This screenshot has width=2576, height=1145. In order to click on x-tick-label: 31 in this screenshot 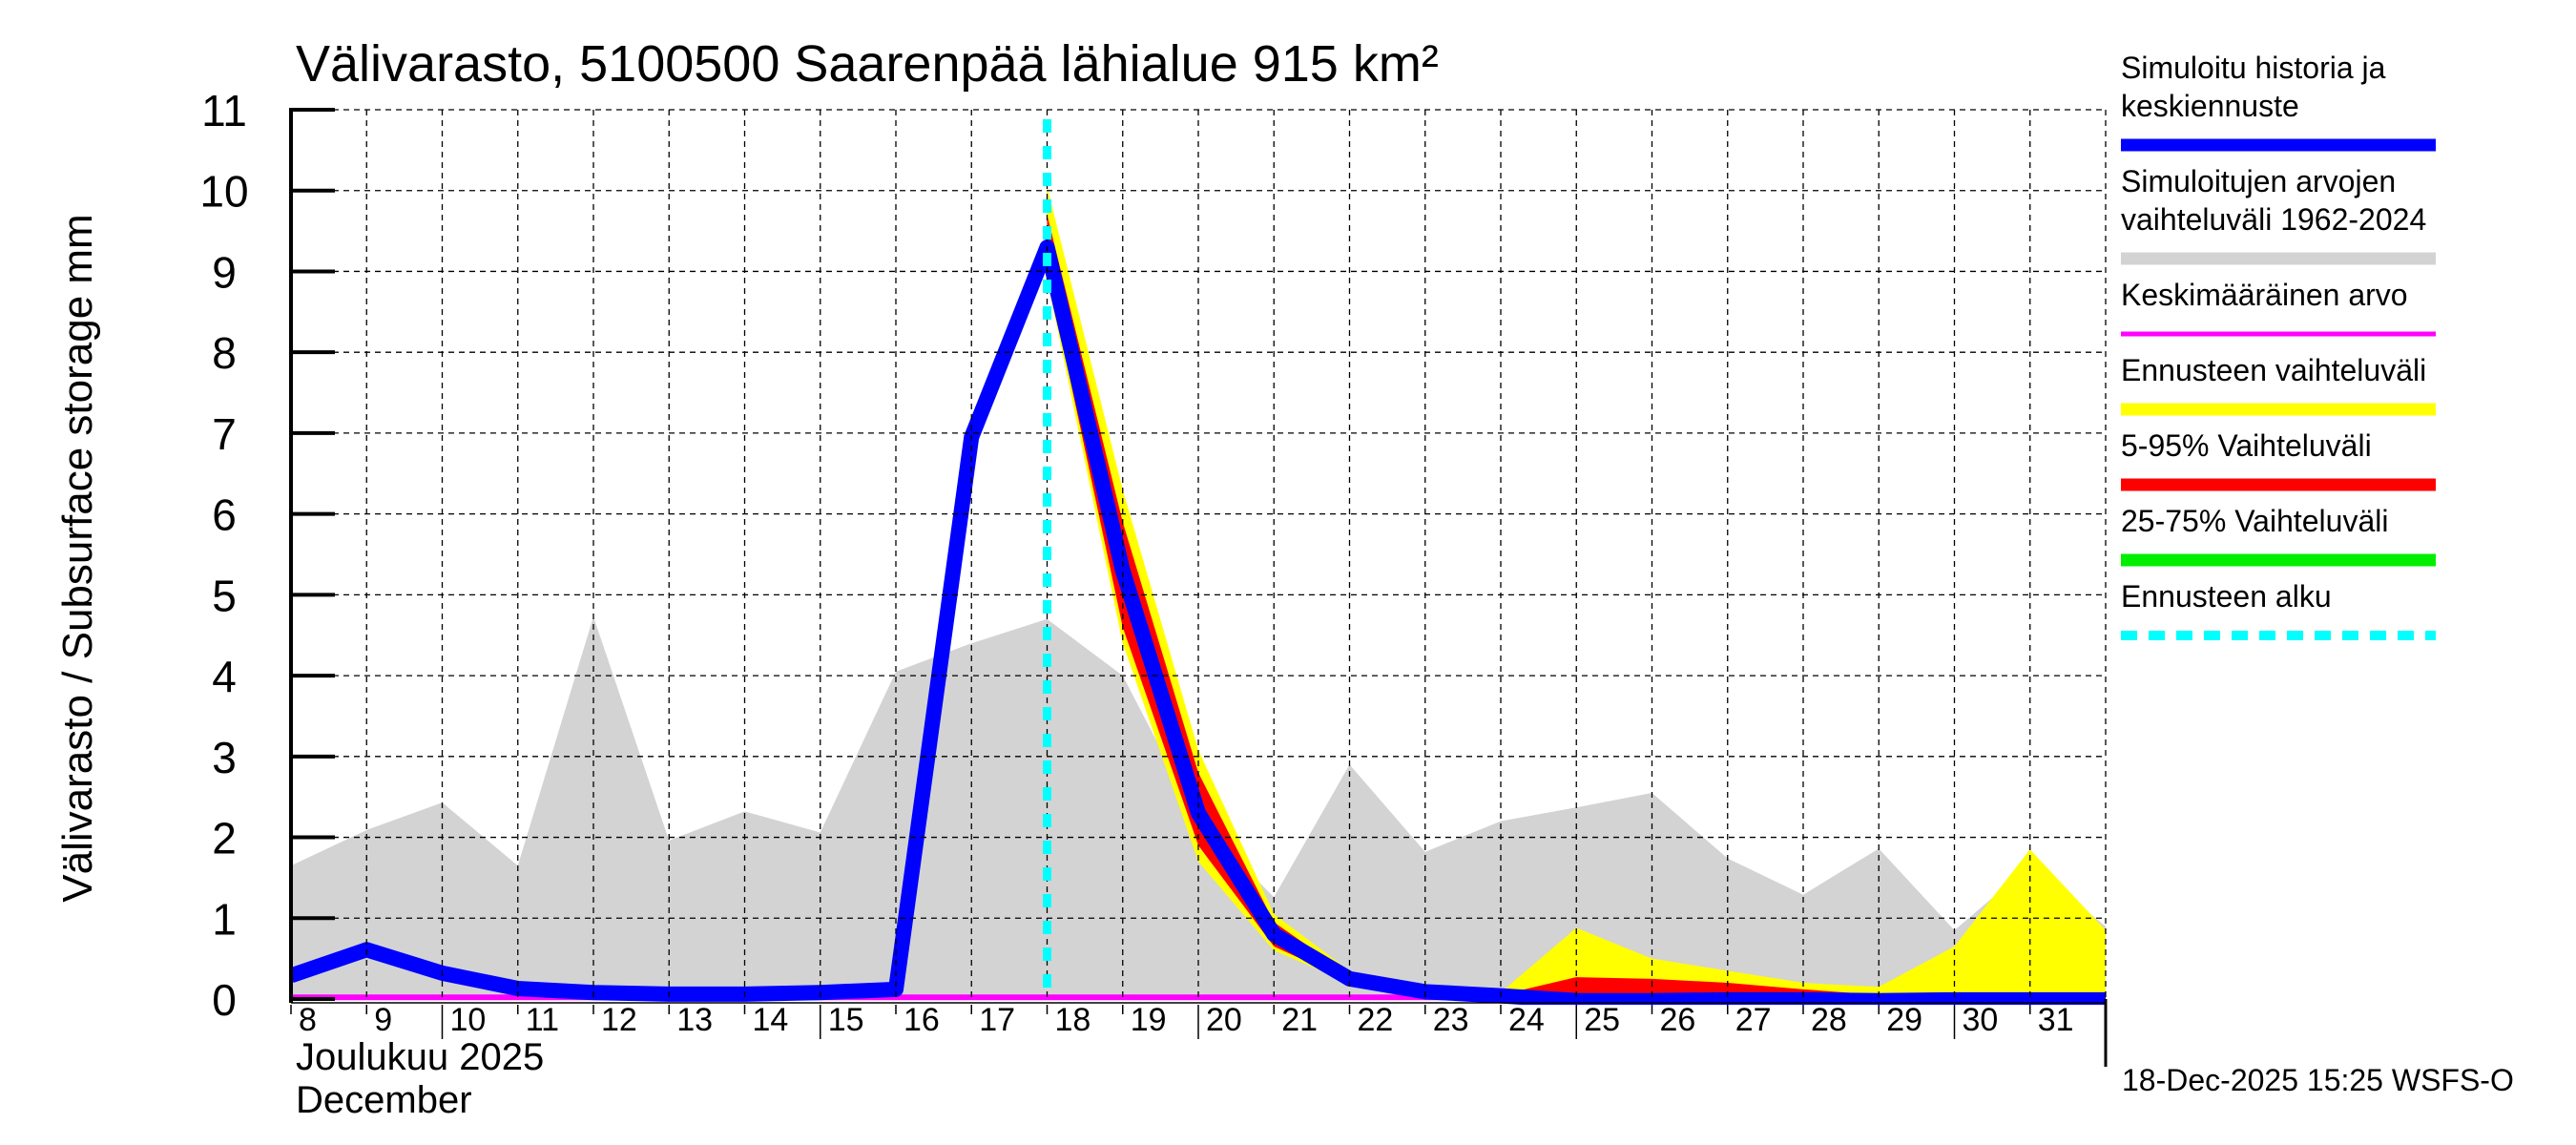, I will do `click(2056, 1020)`.